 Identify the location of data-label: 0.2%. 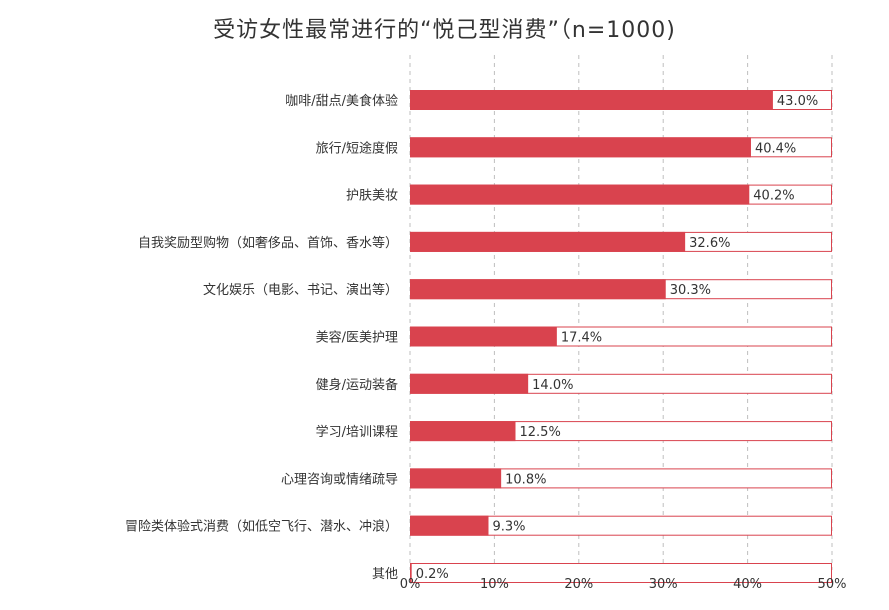
(432, 574).